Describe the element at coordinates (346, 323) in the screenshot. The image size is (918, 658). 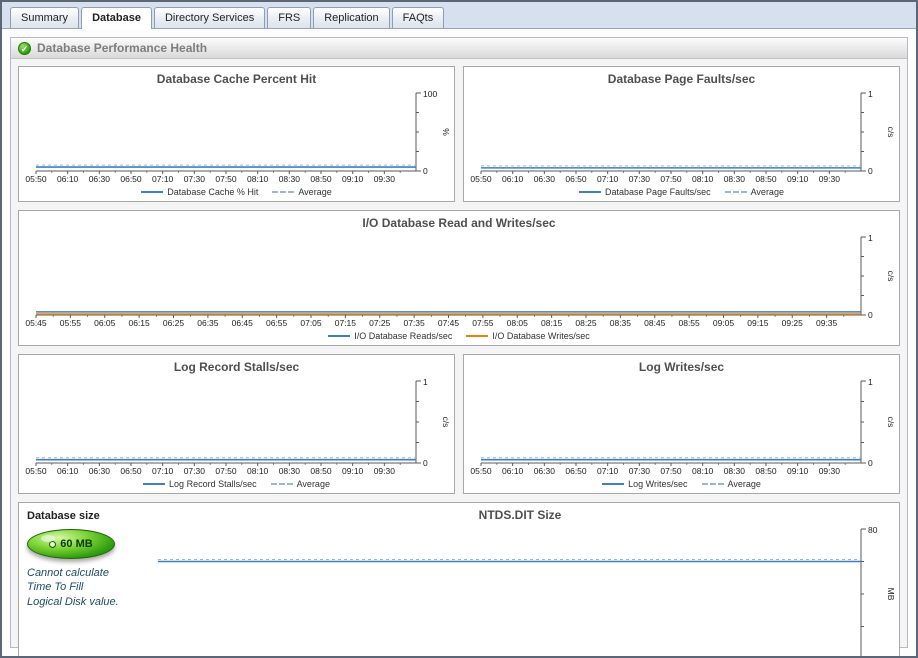
I see `svg-text: 07:15` at that location.